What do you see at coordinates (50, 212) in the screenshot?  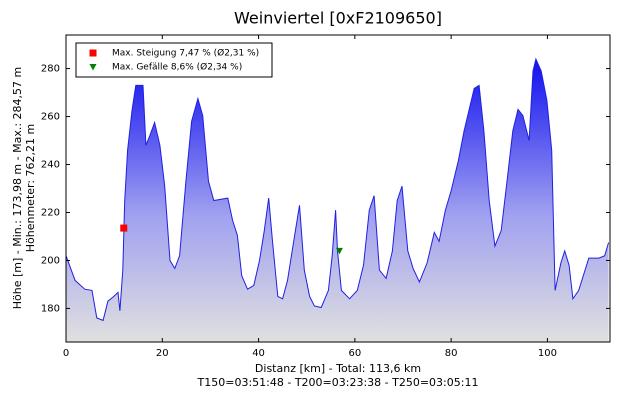 I see `y-tick-label: 220` at bounding box center [50, 212].